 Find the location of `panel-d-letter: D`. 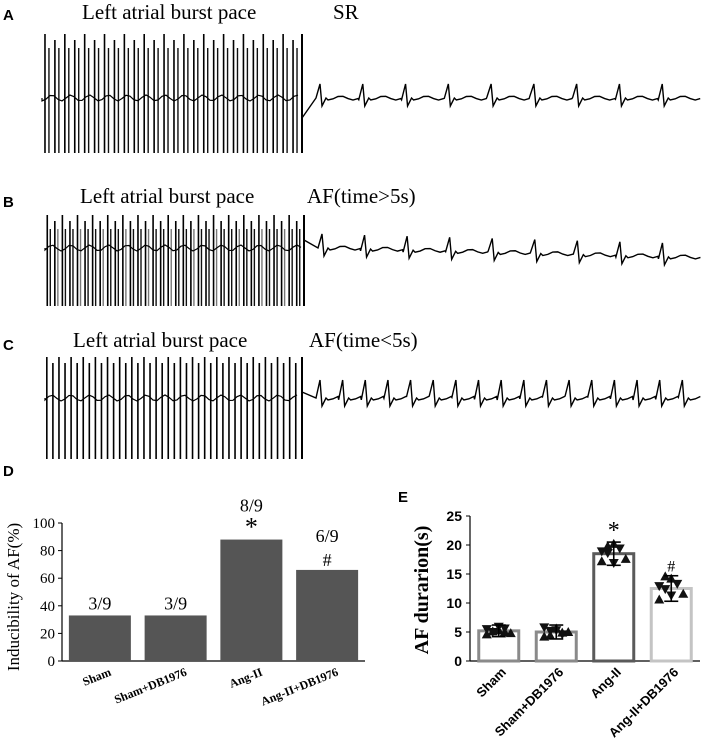

panel-d-letter: D is located at coordinates (8, 471).